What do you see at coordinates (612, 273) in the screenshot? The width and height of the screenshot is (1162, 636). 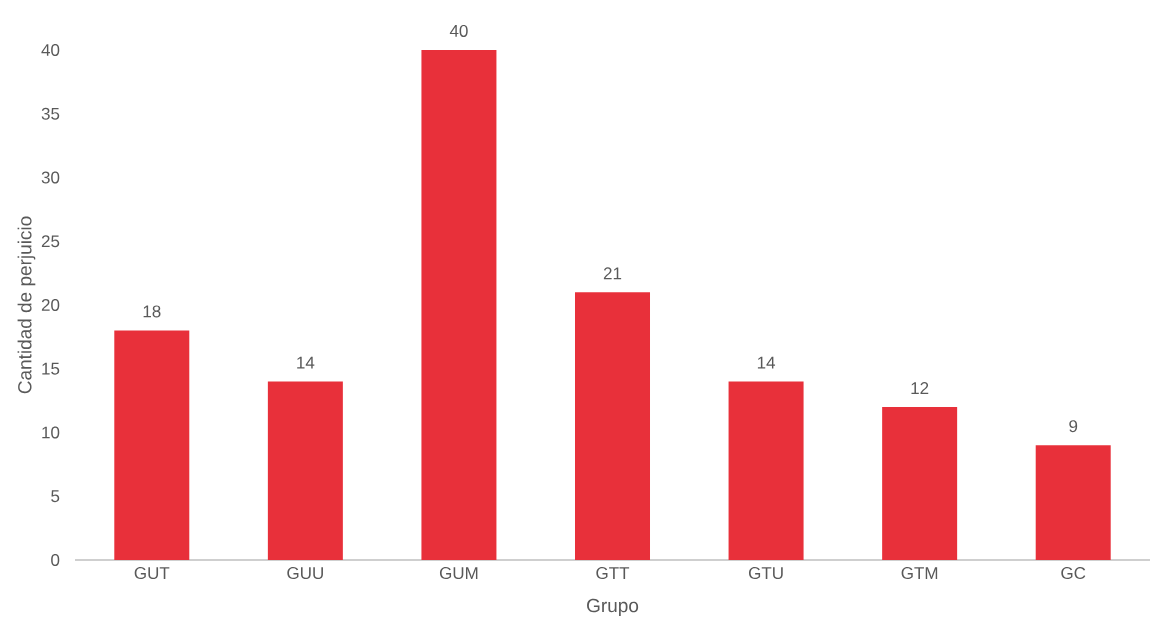 I see `data-label: 21` at bounding box center [612, 273].